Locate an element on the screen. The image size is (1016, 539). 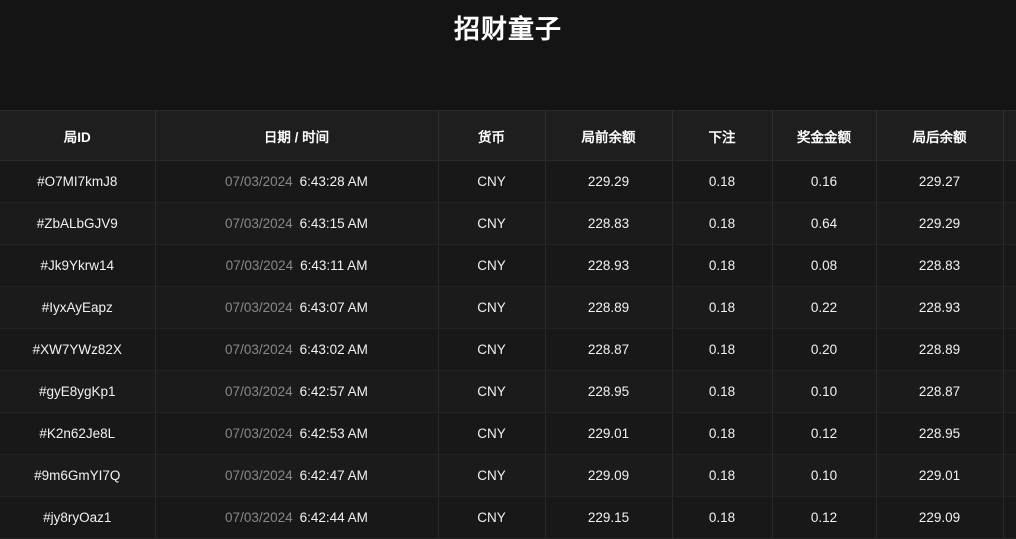
cell-date-time: 07/03/2024 6:43:02 AM is located at coordinates (297, 349).